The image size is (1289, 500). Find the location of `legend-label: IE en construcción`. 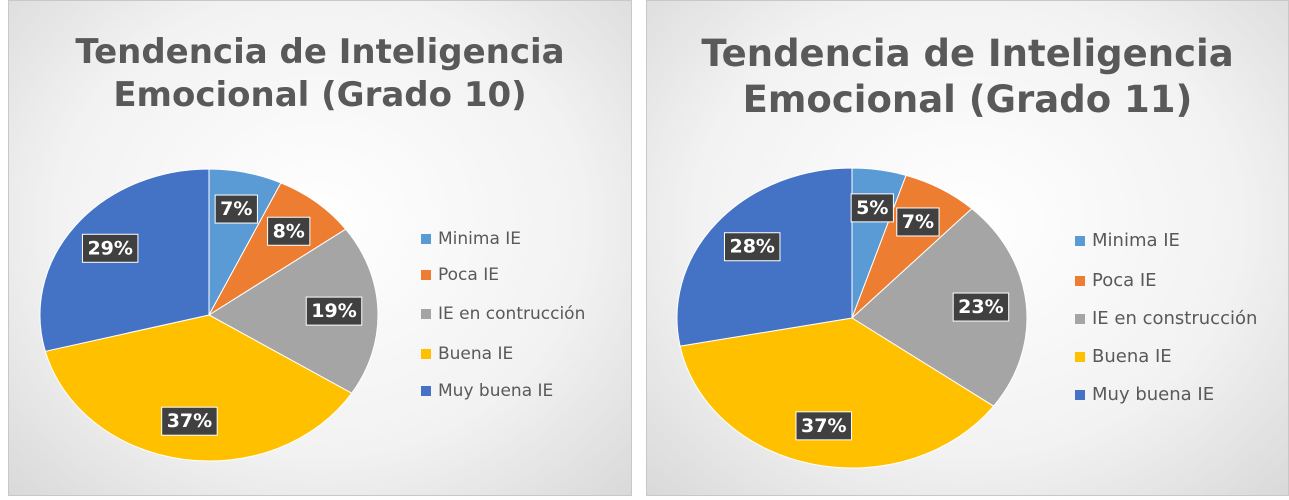

legend-label: IE en construcción is located at coordinates (1174, 318).